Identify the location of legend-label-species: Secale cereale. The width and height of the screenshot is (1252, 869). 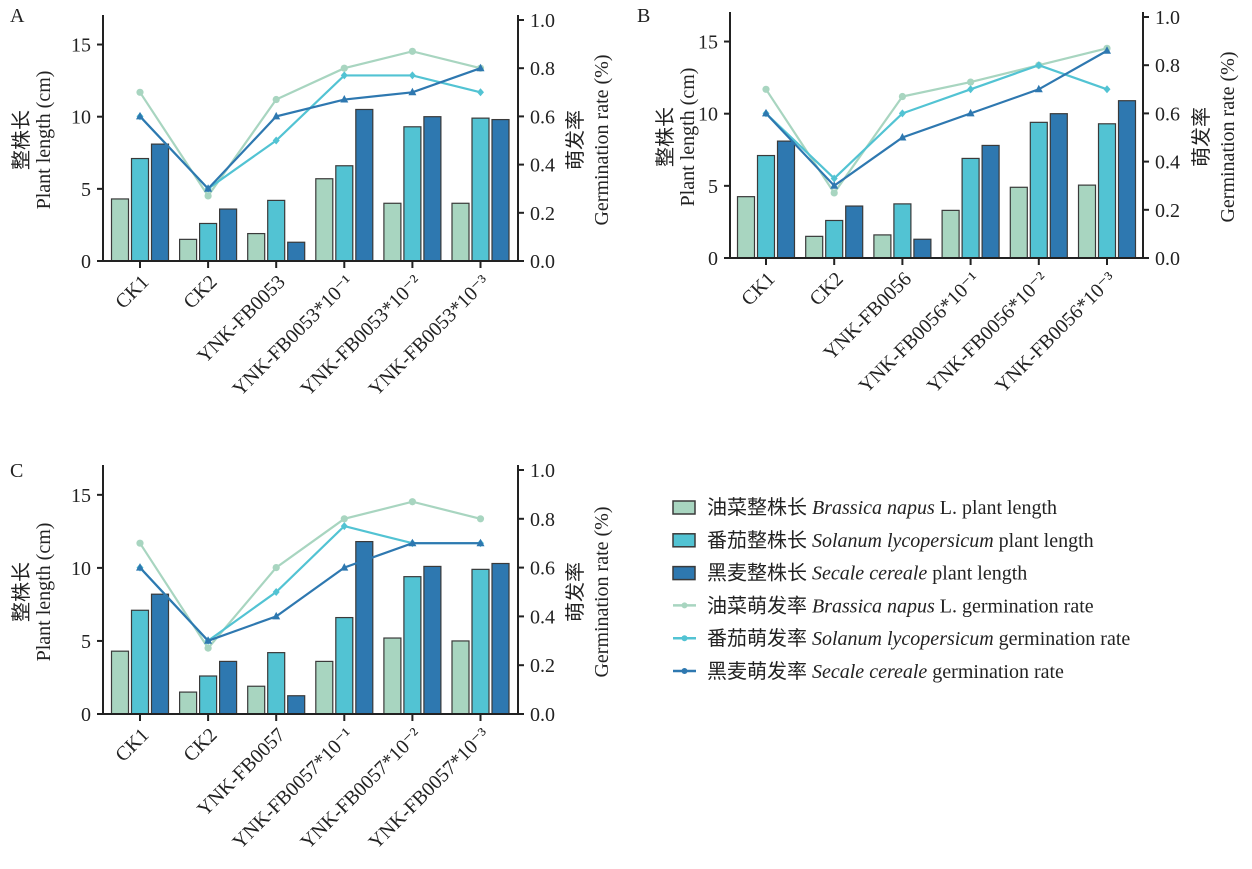
(869, 672).